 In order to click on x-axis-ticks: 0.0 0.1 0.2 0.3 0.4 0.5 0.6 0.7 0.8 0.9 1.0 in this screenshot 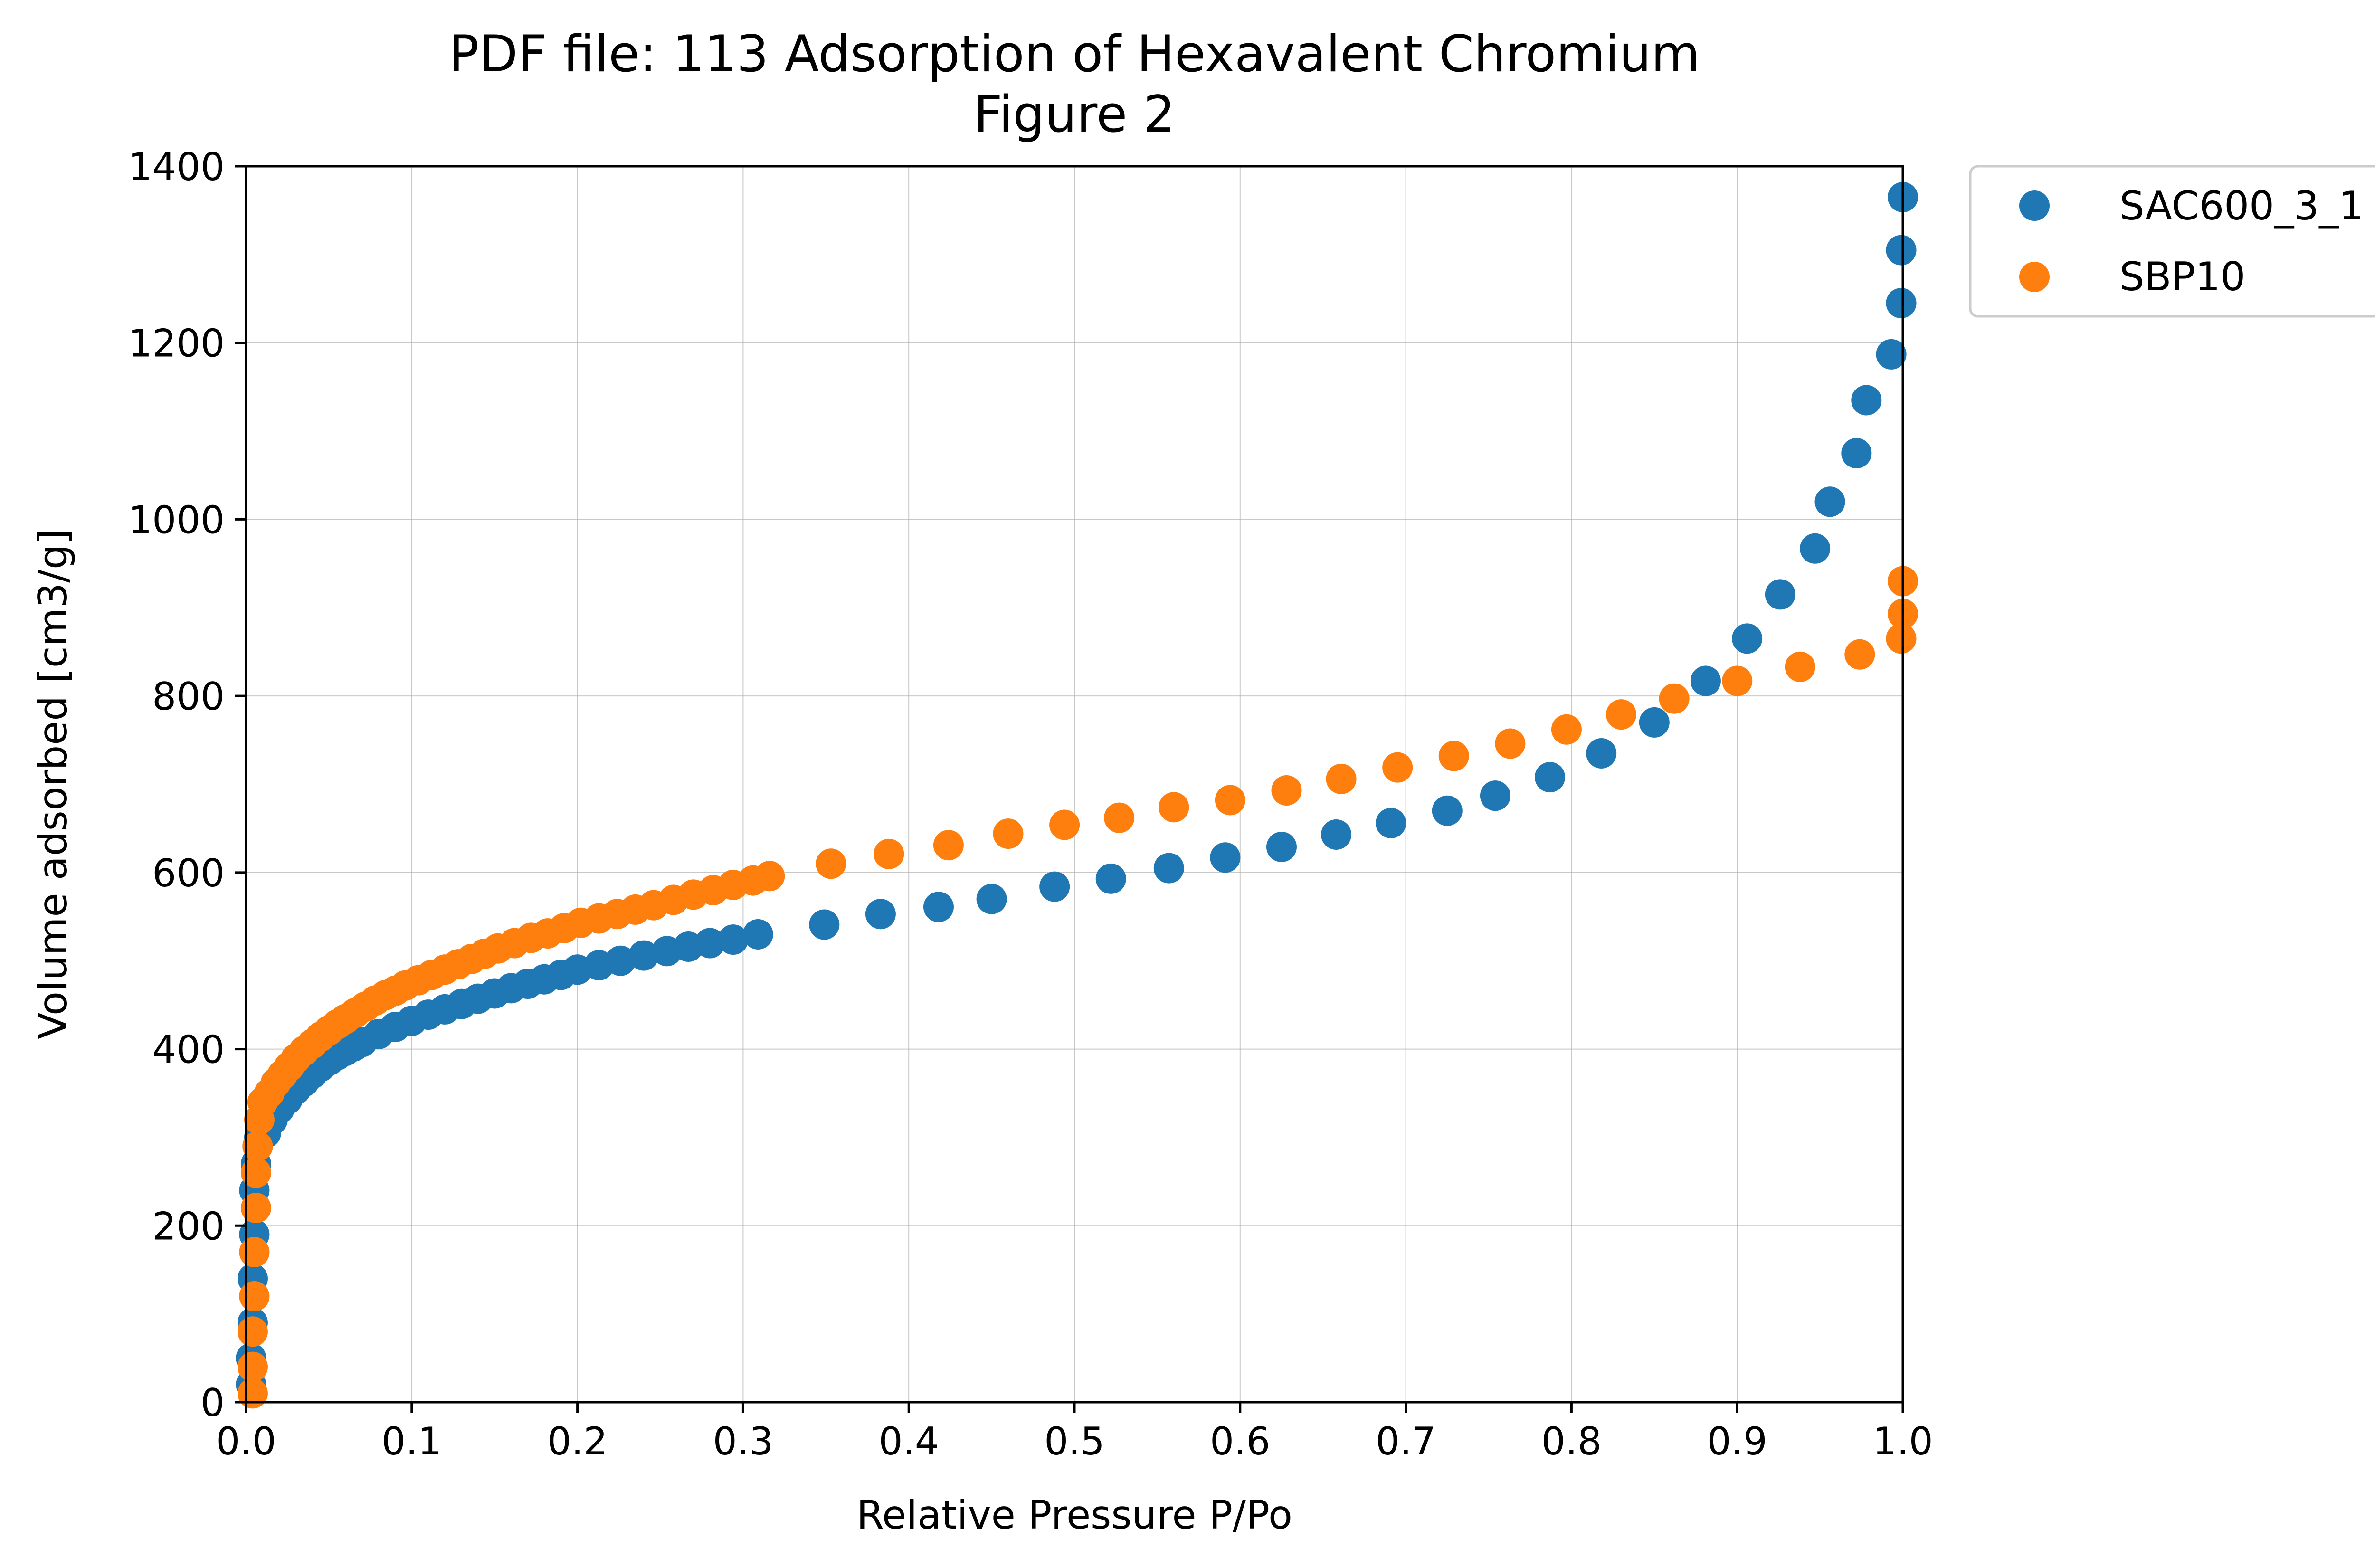, I will do `click(1074, 1432)`.